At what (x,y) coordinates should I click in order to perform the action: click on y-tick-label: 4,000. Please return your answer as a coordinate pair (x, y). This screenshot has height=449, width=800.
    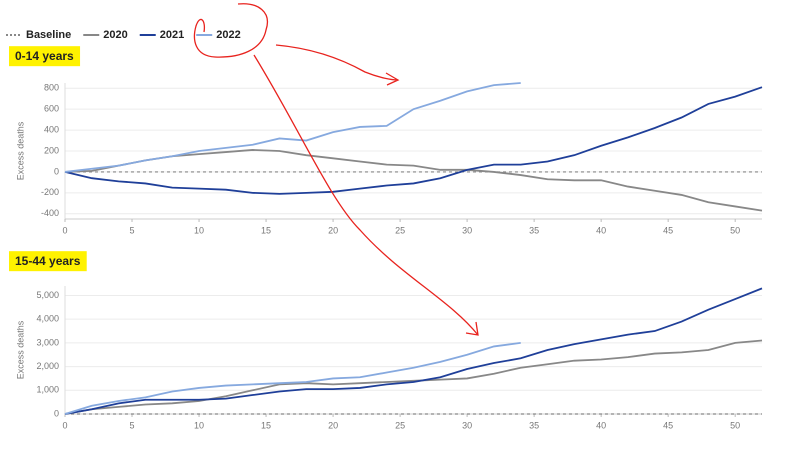
    Looking at the image, I should click on (47, 319).